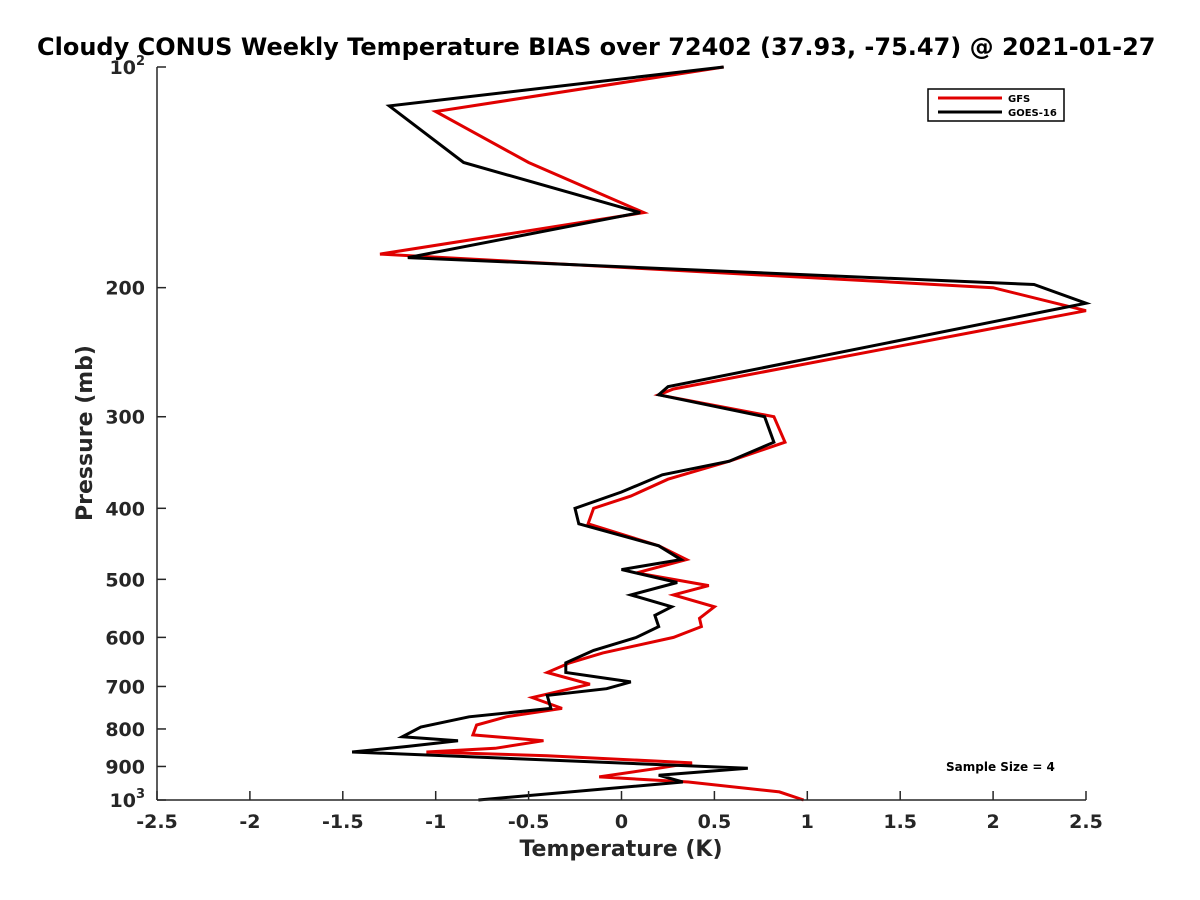  What do you see at coordinates (85, 433) in the screenshot?
I see `y-axis-label: Pressure (mb)` at bounding box center [85, 433].